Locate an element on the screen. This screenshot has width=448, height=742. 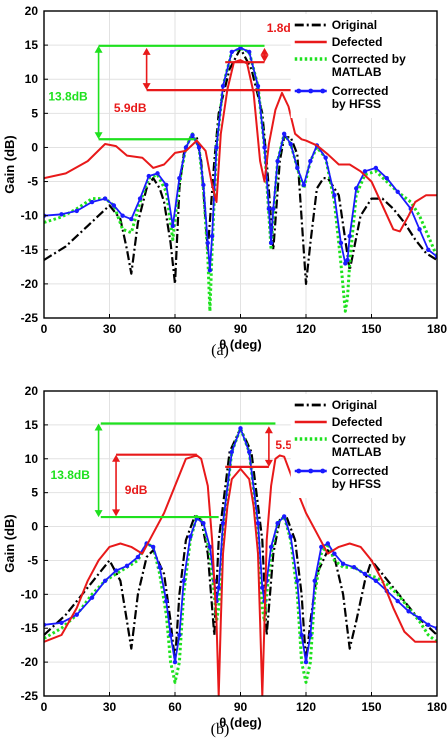
y-tick-label: 5 is located at coordinates (34, 113).